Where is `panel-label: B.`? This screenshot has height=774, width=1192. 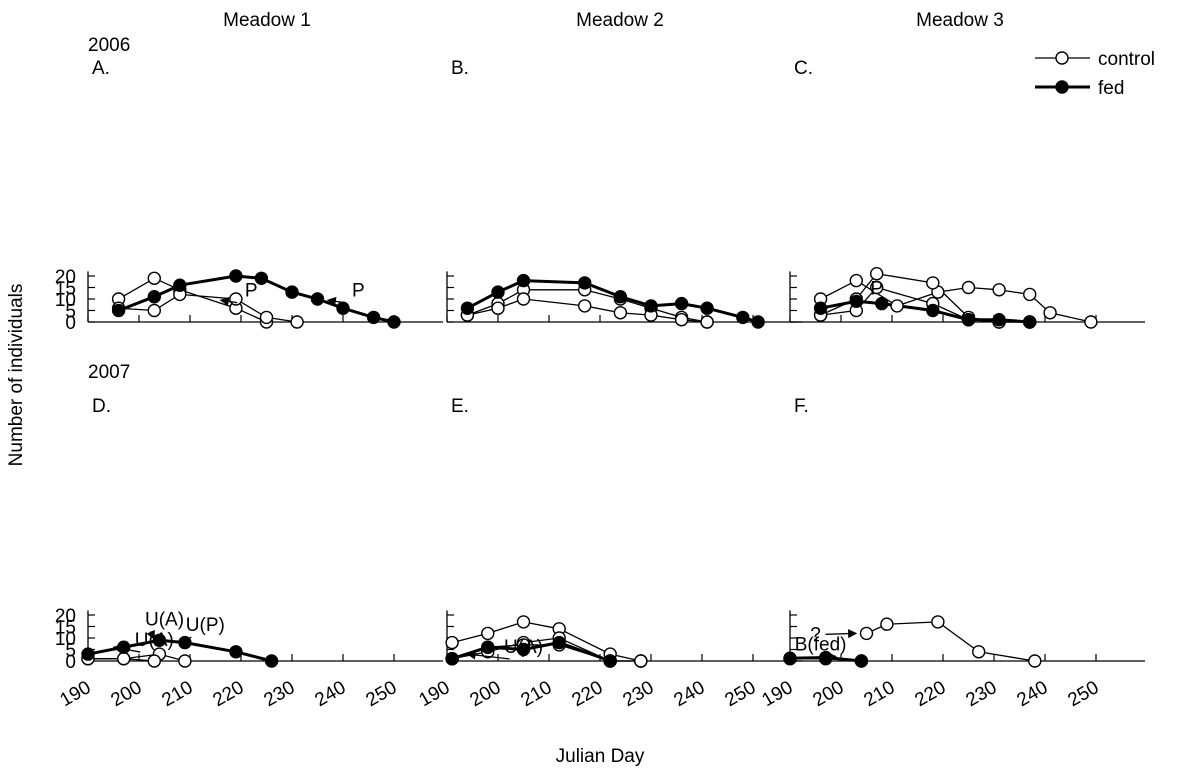
panel-label: B. is located at coordinates (460, 68).